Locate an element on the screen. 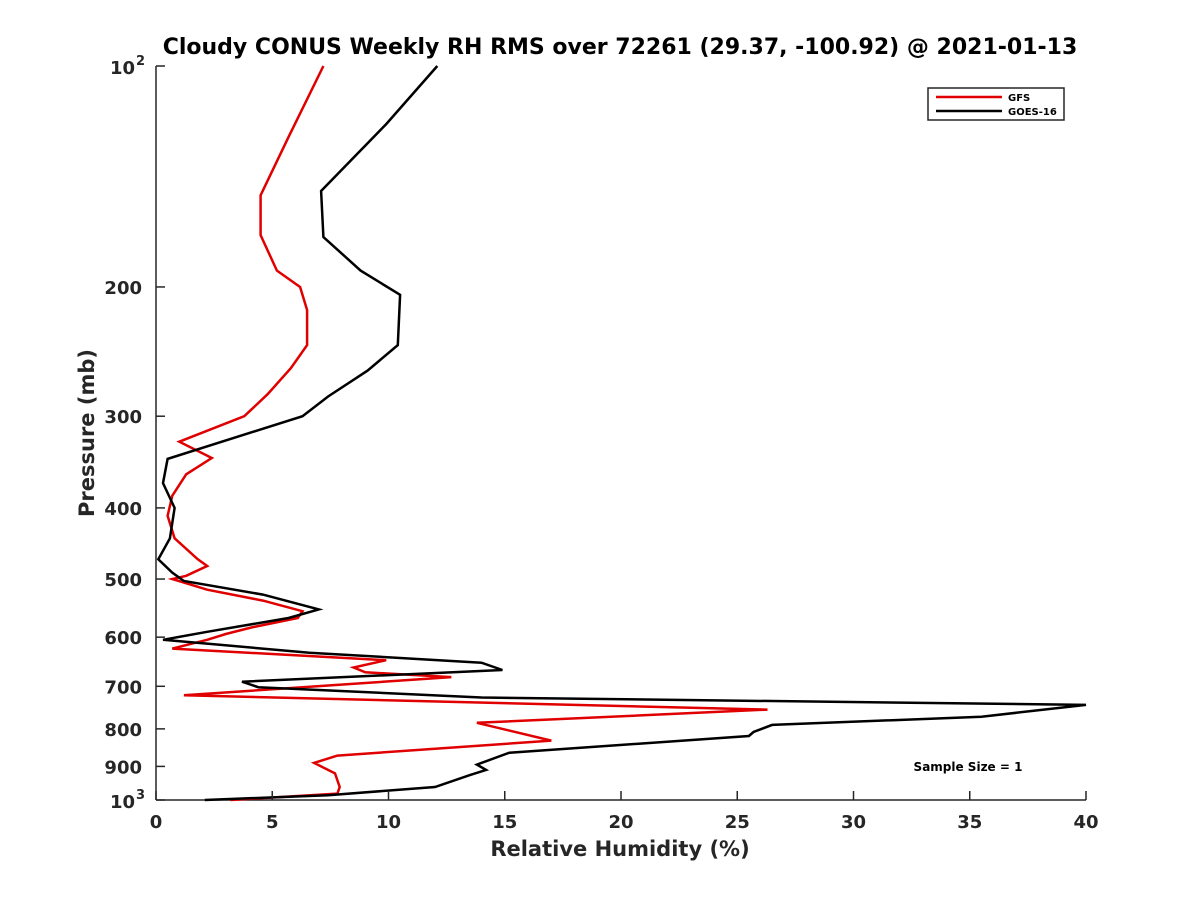 Image resolution: width=1200 pixels, height=900 pixels. y-tick-label: 900 is located at coordinates (123, 767).